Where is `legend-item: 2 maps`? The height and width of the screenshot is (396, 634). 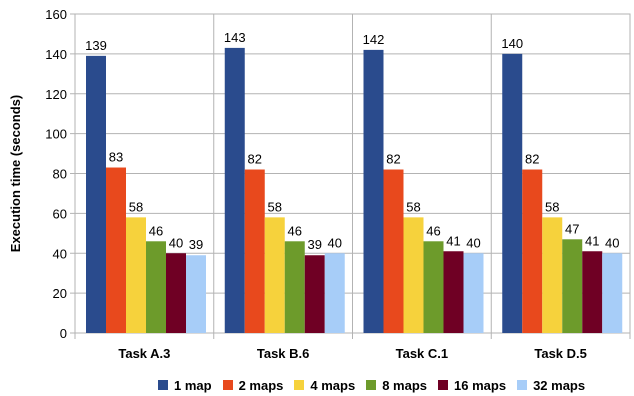
legend-item: 2 maps is located at coordinates (253, 385).